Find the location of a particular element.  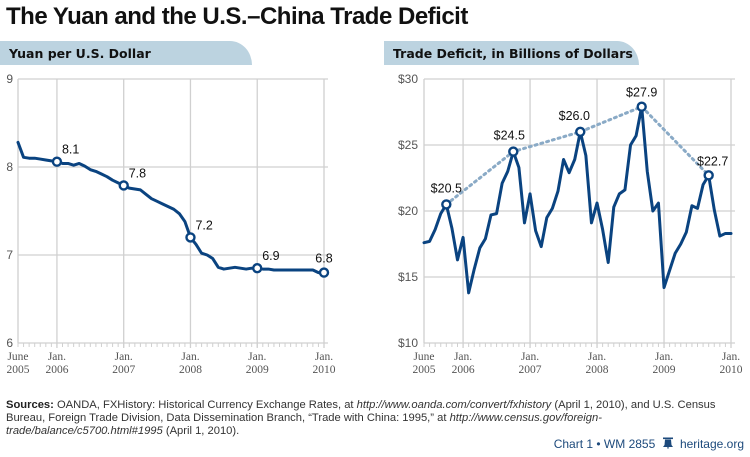

right-data-label: $26.0 is located at coordinates (574, 116).